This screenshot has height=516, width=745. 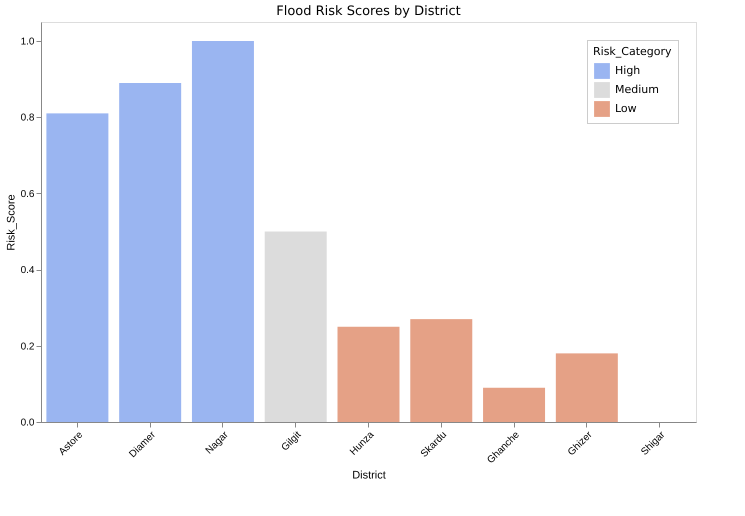 What do you see at coordinates (368, 11) in the screenshot?
I see `chart-title: Flood Risk Scores by District` at bounding box center [368, 11].